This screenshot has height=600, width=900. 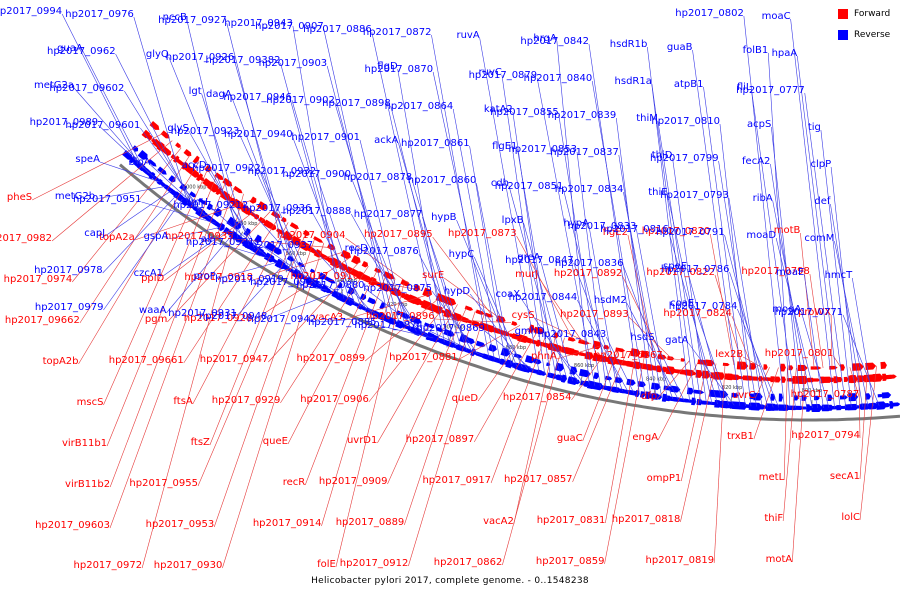 What do you see at coordinates (740, 436) in the screenshot?
I see `gene-label: trxB1` at bounding box center [740, 436].